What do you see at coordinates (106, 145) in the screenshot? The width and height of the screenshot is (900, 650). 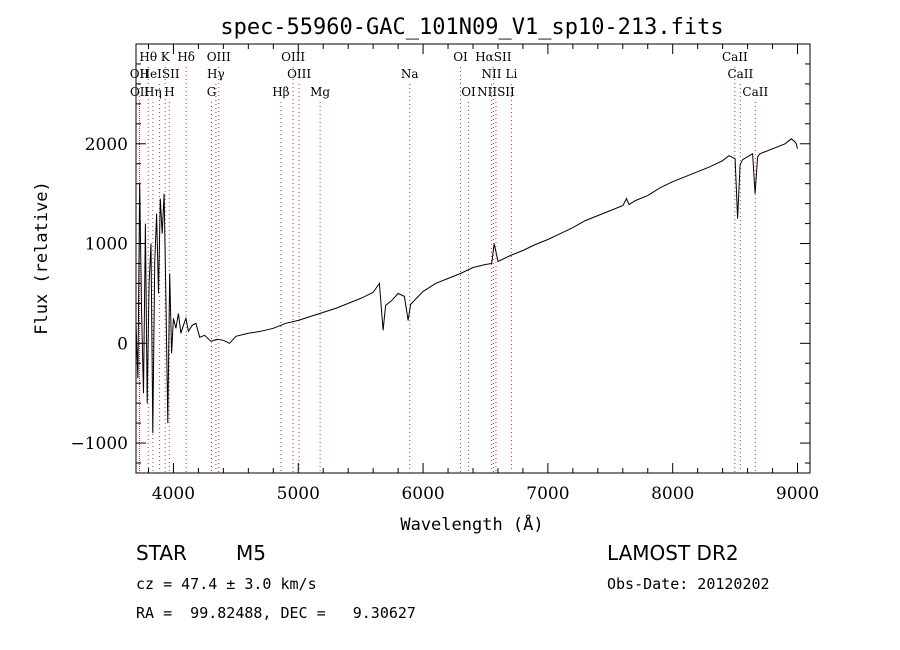 I see `y-tick-label: 2000` at bounding box center [106, 145].